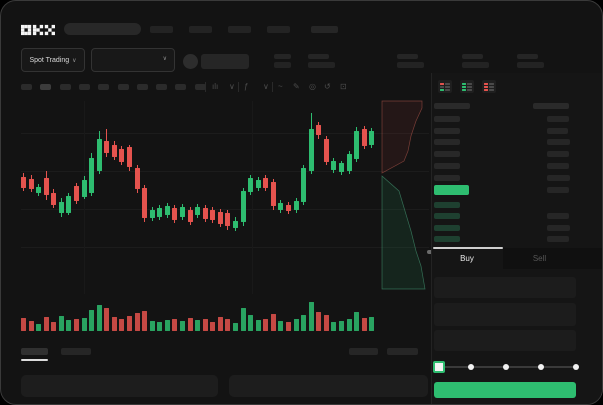  Describe the element at coordinates (504, 190) in the screenshot. I see `last-price-row` at that location.